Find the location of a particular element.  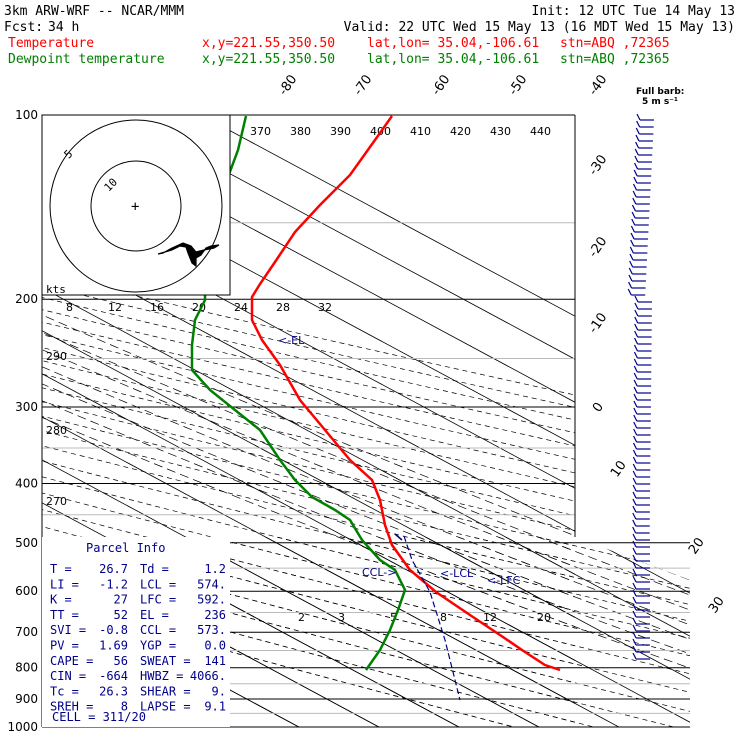

temperature-xy: x,y=221.55,350.50 is located at coordinates (268, 43).